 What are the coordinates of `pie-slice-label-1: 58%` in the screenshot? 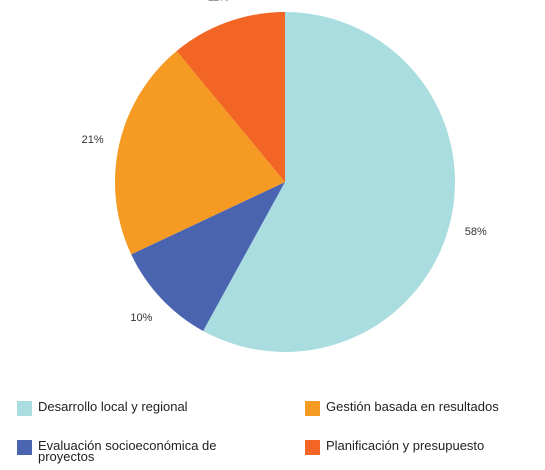 It's located at (476, 232).